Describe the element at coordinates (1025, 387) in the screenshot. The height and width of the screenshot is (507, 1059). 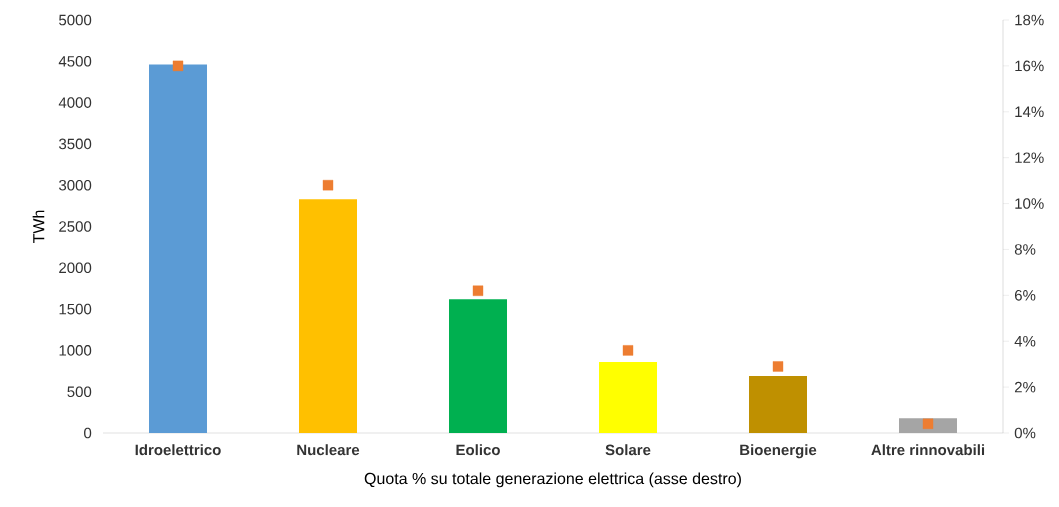
I see `y2-tick-label: 2%` at that location.